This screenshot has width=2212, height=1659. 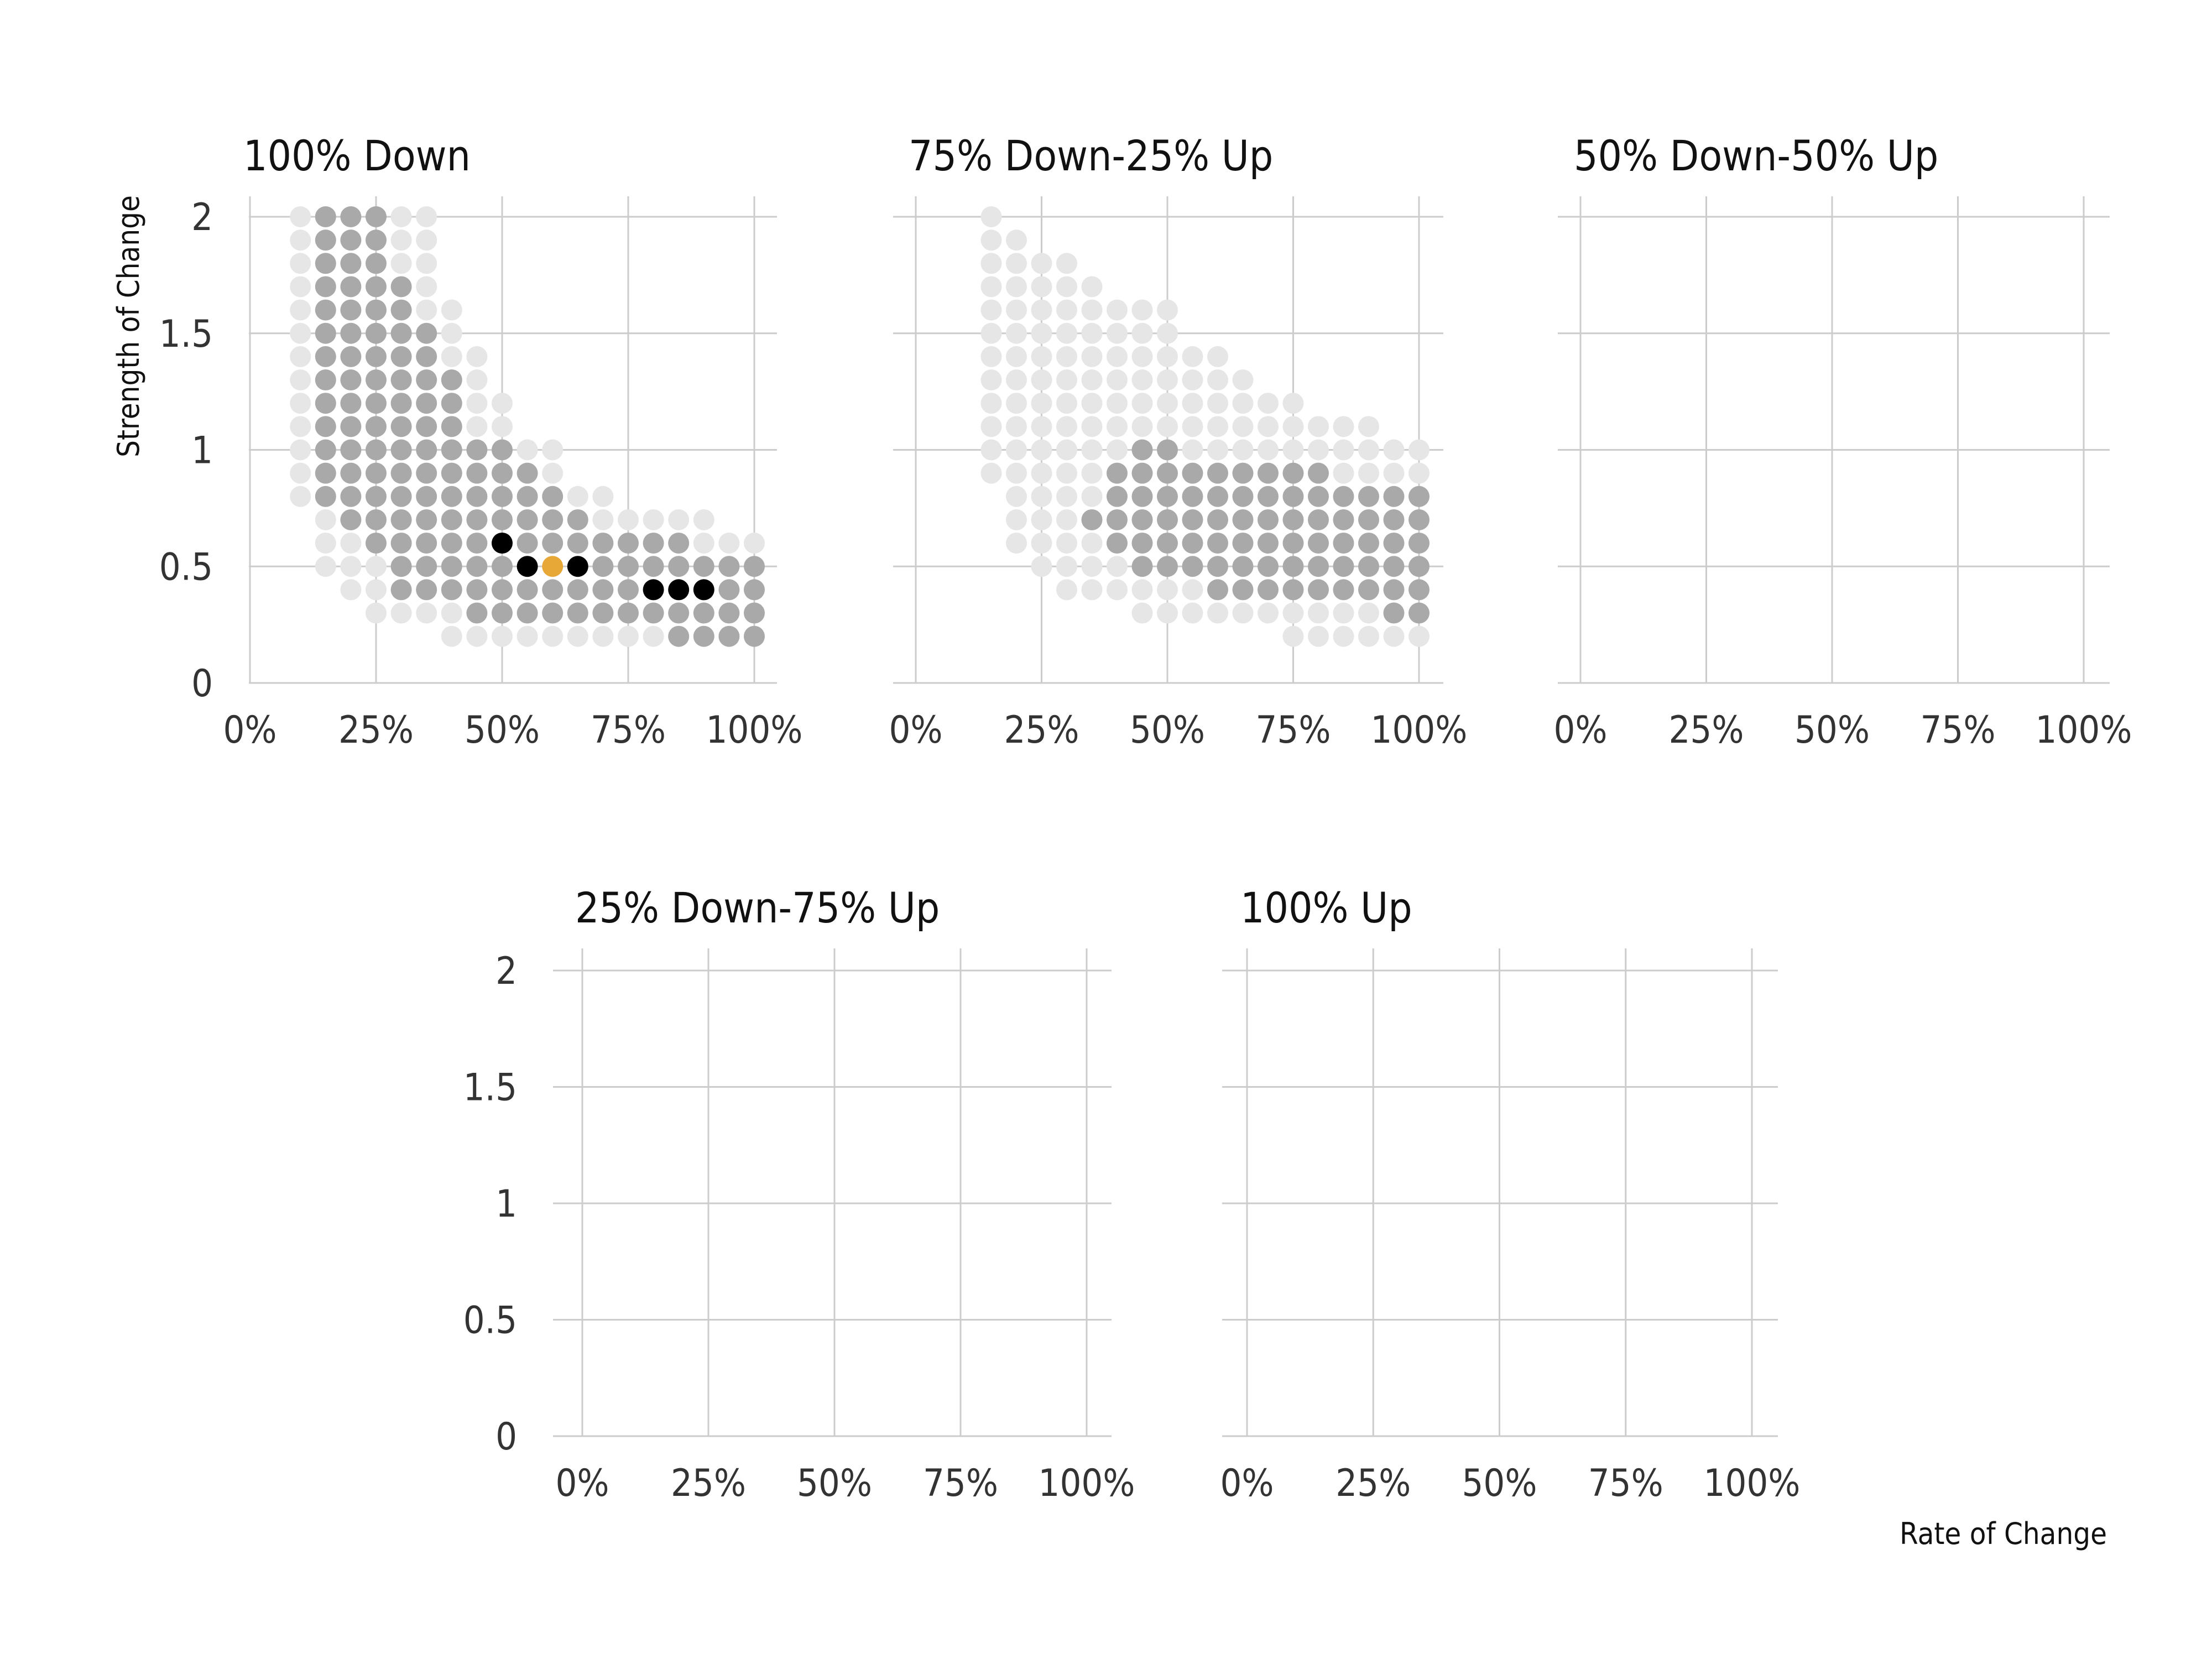 What do you see at coordinates (1510, 1194) in the screenshot?
I see `panel-5: 100% Up 0% 25% 50% 75% 100%` at bounding box center [1510, 1194].